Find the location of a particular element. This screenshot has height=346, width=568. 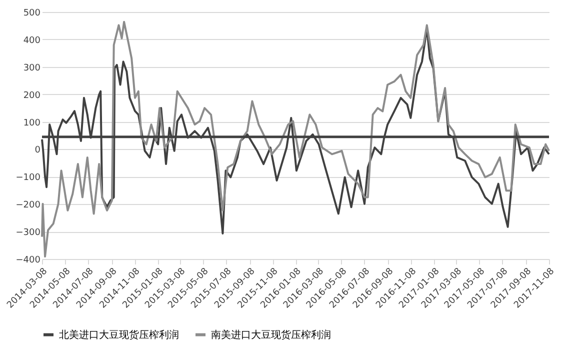

y-tick-label: −200 is located at coordinates (28, 205).